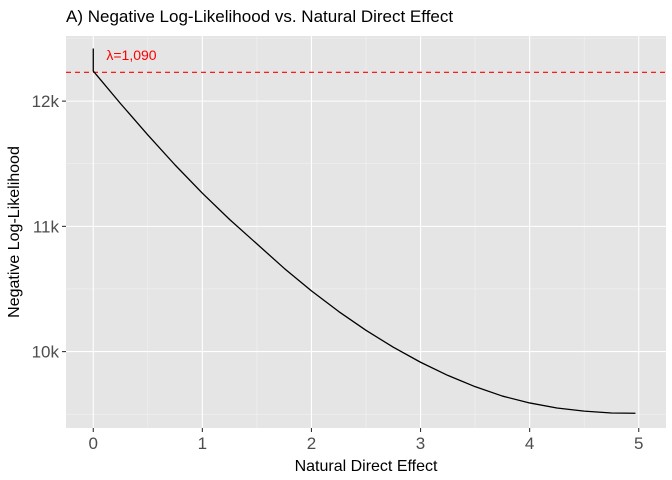 The height and width of the screenshot is (480, 672). I want to click on x-axis-label: Natural Direct Effect, so click(366, 466).